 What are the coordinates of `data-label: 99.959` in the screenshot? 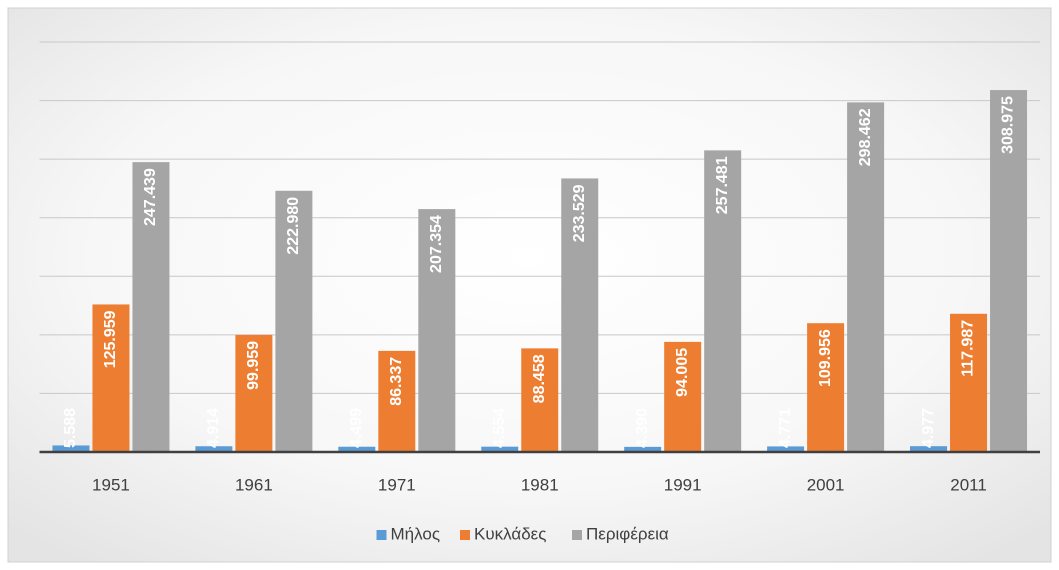 It's located at (253, 365).